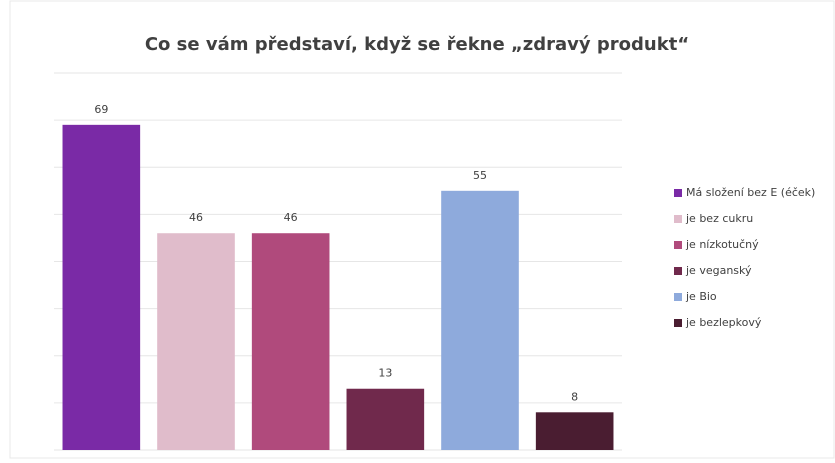 The height and width of the screenshot is (463, 835). Describe the element at coordinates (385, 373) in the screenshot. I see `data-label: 13` at that location.